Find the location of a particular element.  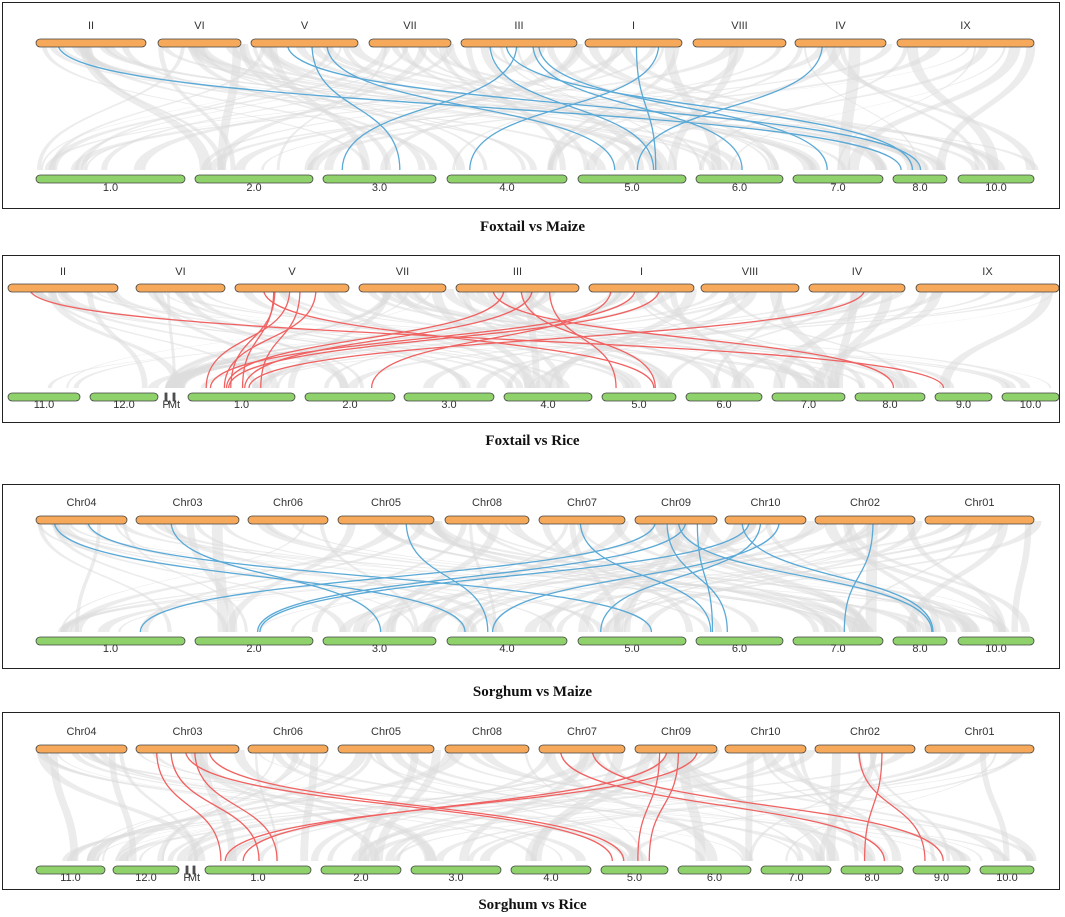

bottom-chromosome-label: 6.0 is located at coordinates (739, 649).